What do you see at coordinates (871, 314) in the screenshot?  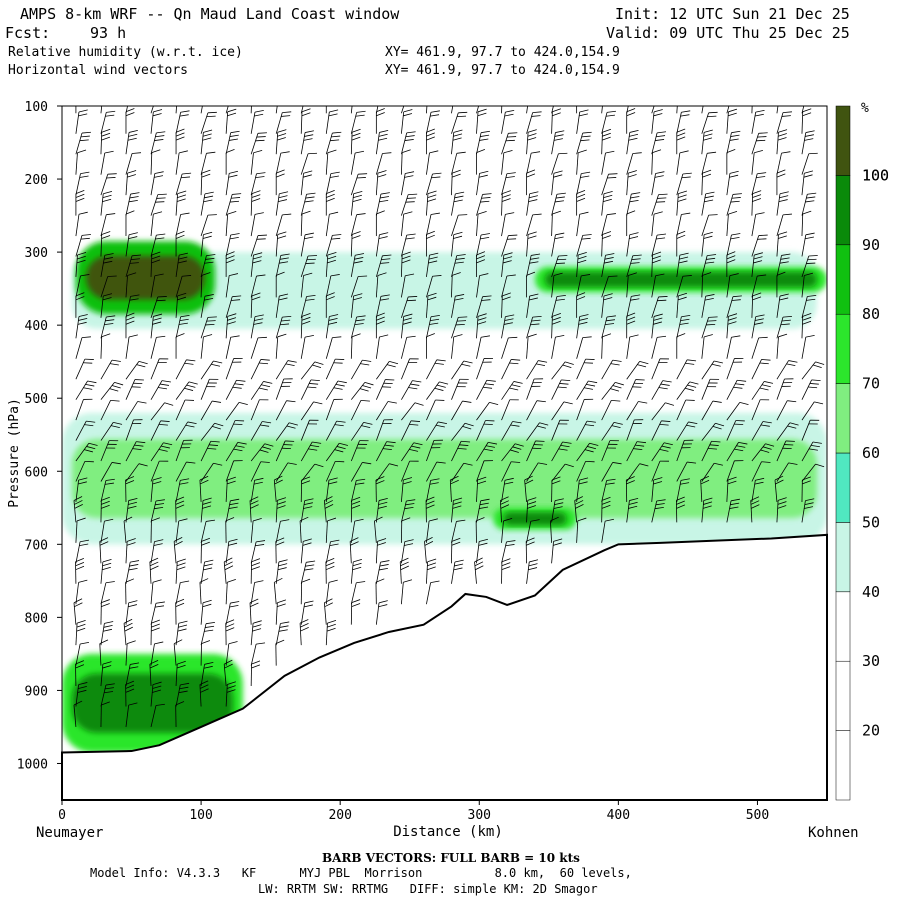 I see `colorbar-label: 80` at bounding box center [871, 314].